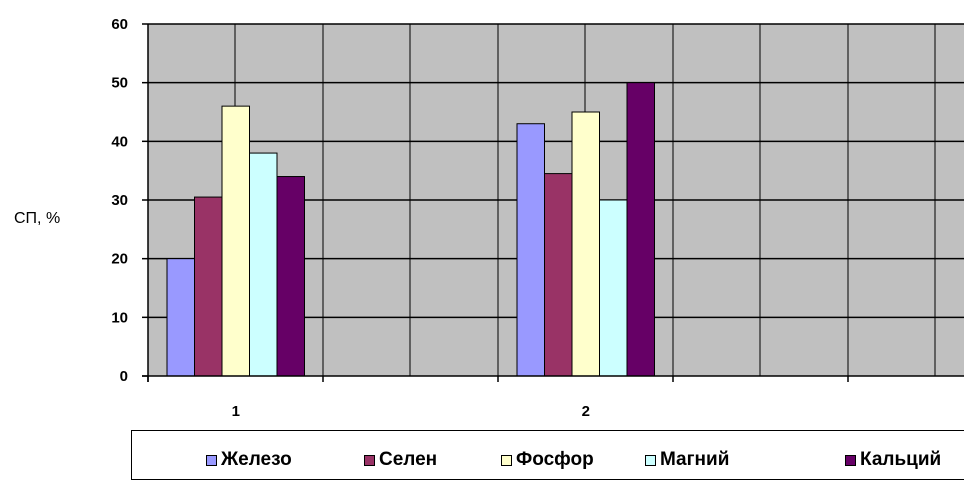 The width and height of the screenshot is (964, 480). What do you see at coordinates (119, 317) in the screenshot?
I see `y-tick-label: 10` at bounding box center [119, 317].